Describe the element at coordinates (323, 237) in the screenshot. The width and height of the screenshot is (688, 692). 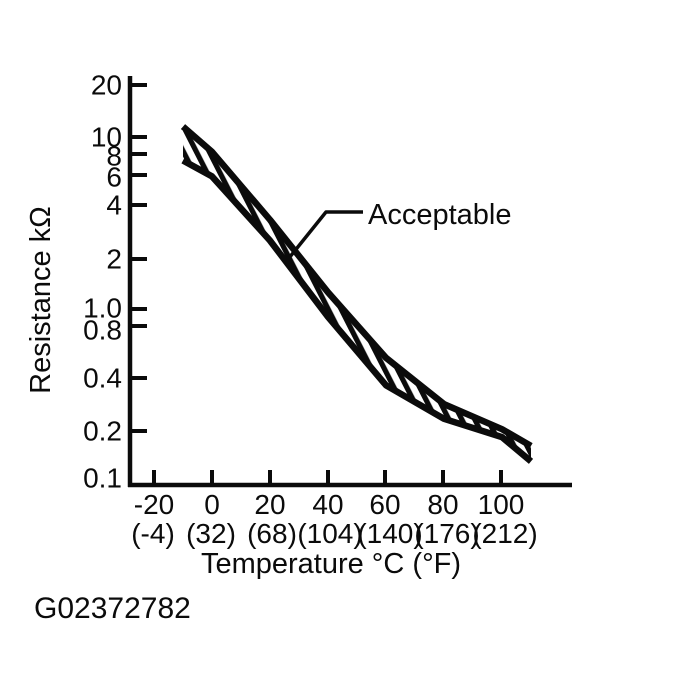
I see `acceptable-leader-line` at that location.